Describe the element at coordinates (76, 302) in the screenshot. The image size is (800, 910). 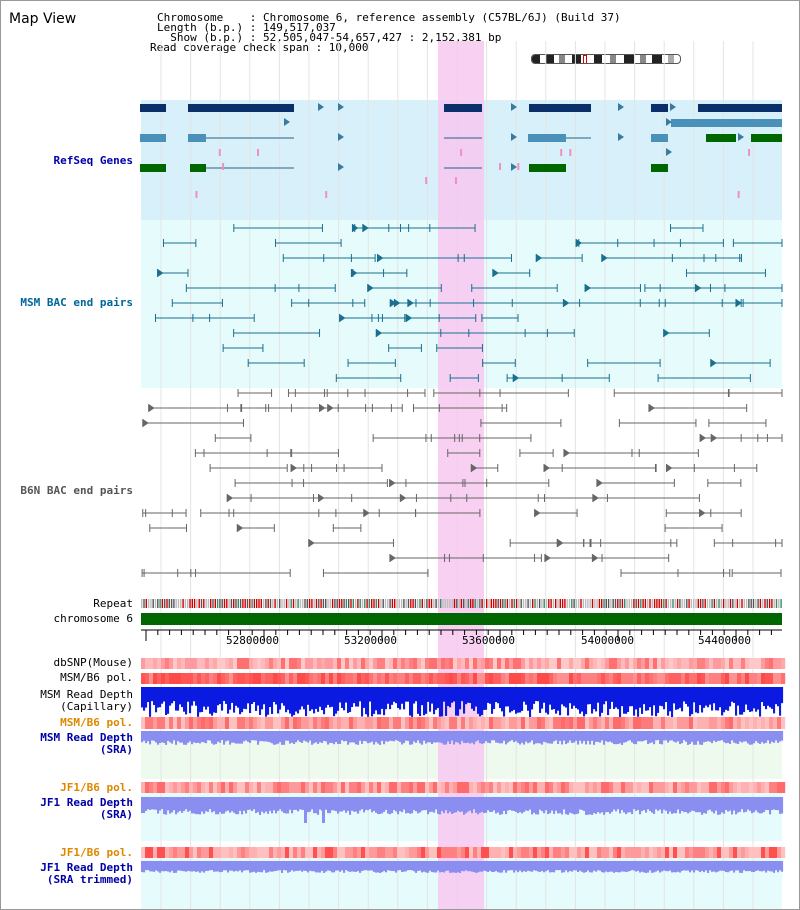
I see `msm-bac-end-pairs-label: MSM BAC end pairs` at that location.